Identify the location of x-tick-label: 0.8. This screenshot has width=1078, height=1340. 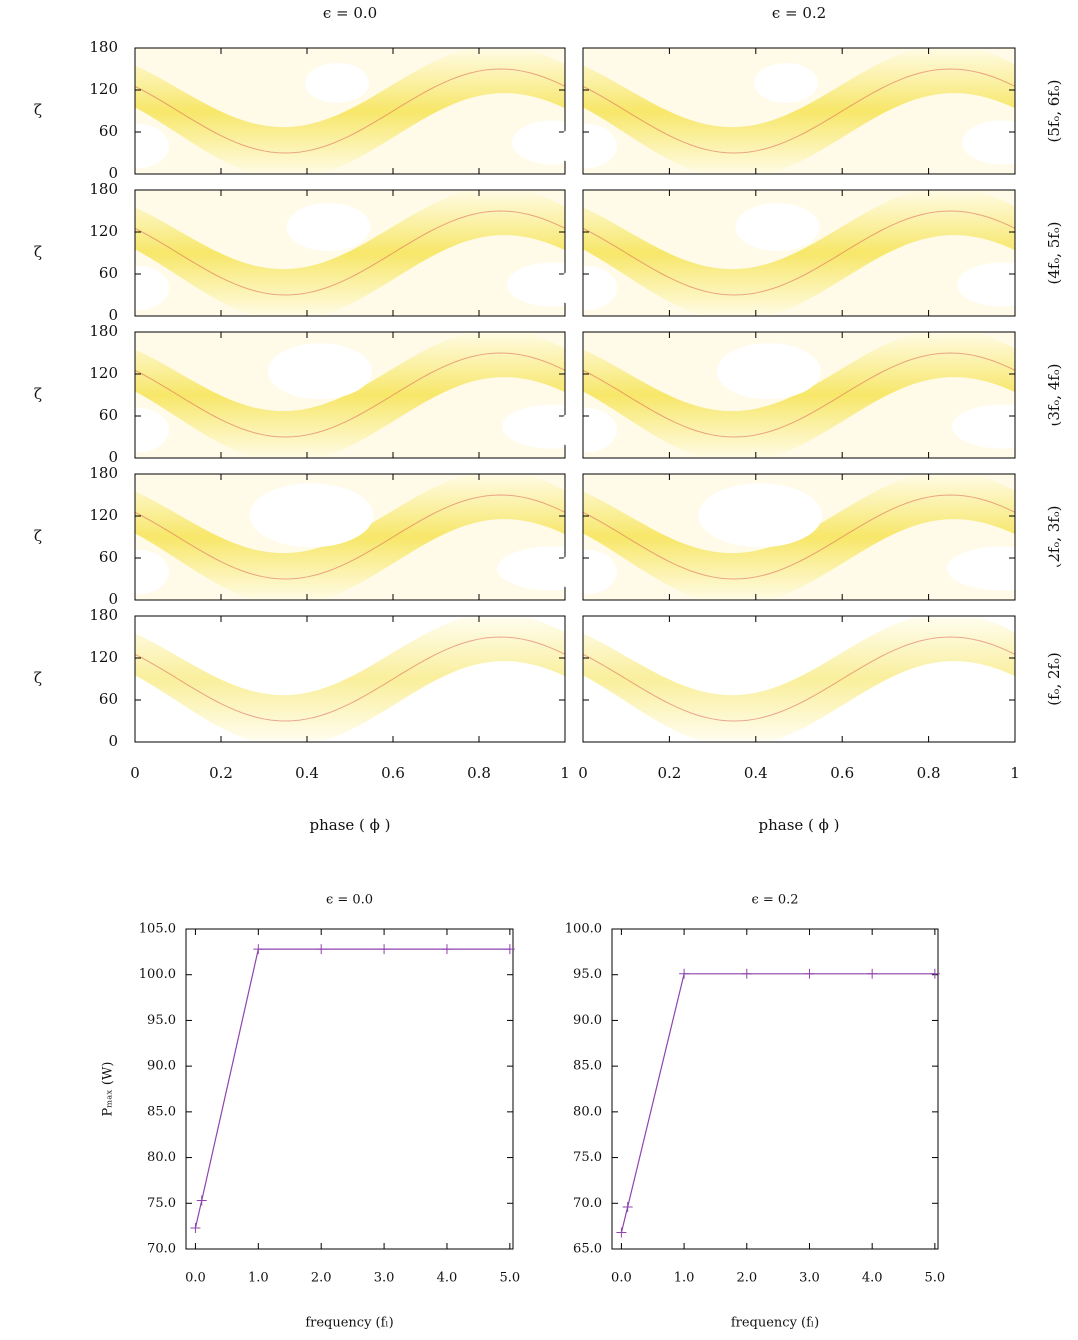
(479, 773).